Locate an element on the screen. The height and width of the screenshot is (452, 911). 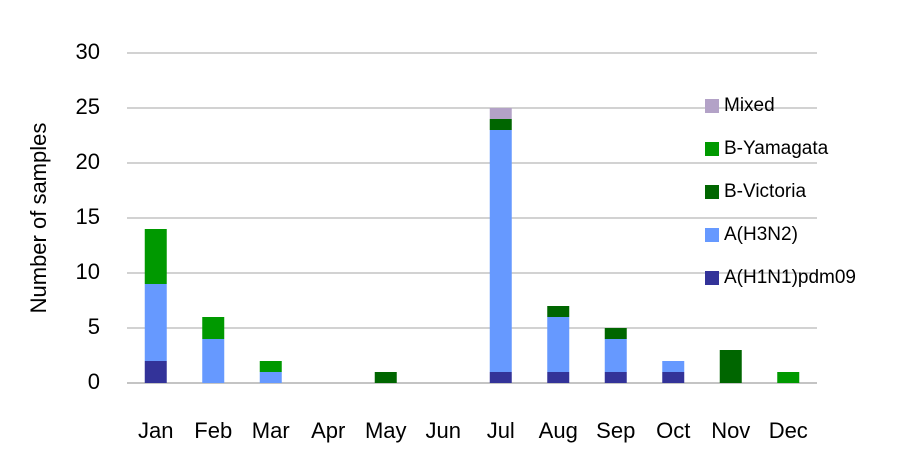
y-tick-label: 10 is located at coordinates (88, 271).